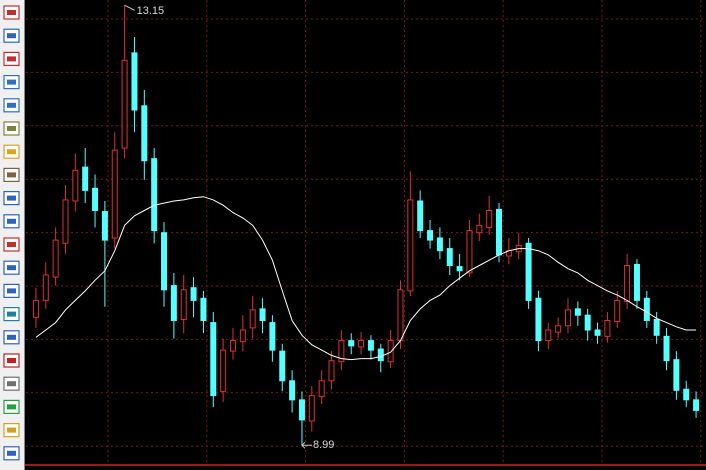 The width and height of the screenshot is (706, 470). I want to click on toolbar, so click(12, 235).